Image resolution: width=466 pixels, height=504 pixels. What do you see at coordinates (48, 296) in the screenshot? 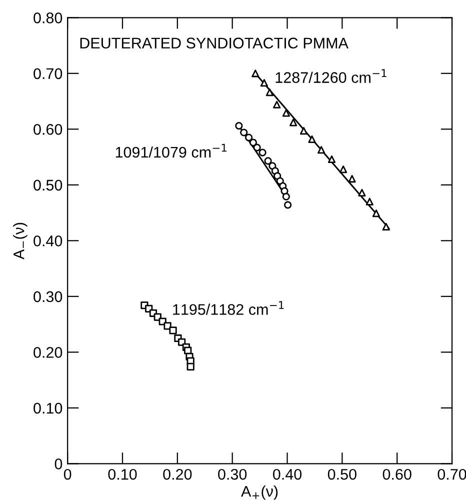
I see `y-tick-label: 0.30` at bounding box center [48, 296].